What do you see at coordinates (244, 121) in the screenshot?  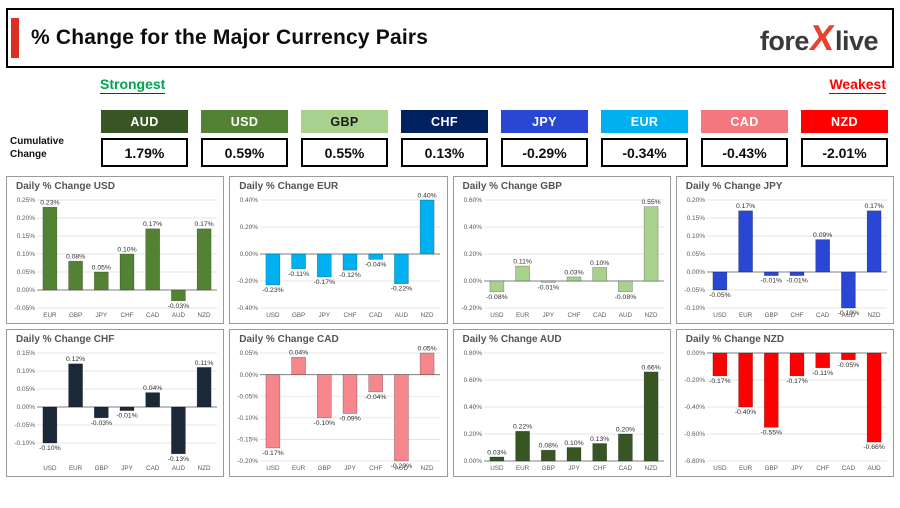 I see `currency-header-usd: USD` at bounding box center [244, 121].